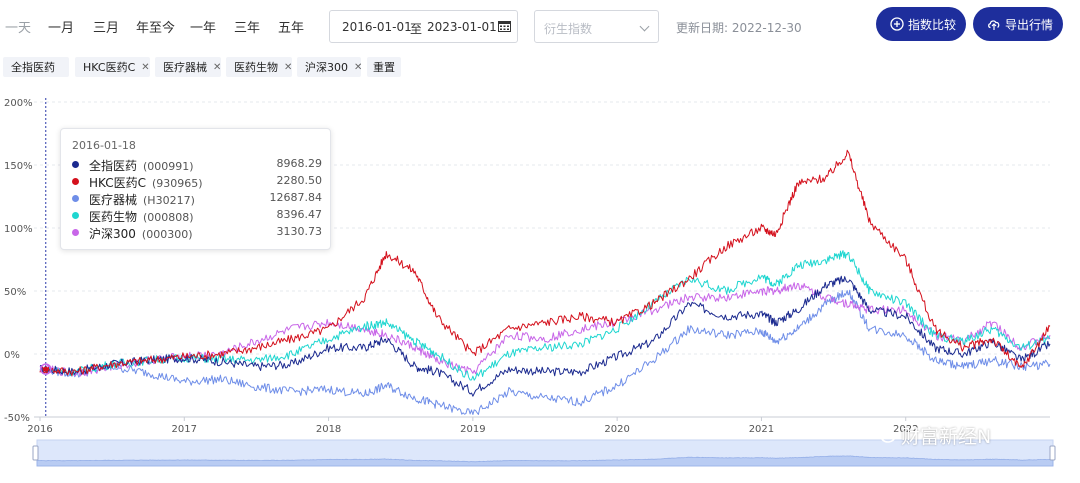  What do you see at coordinates (33, 67) in the screenshot?
I see `tag-label: 全指医药` at bounding box center [33, 67].